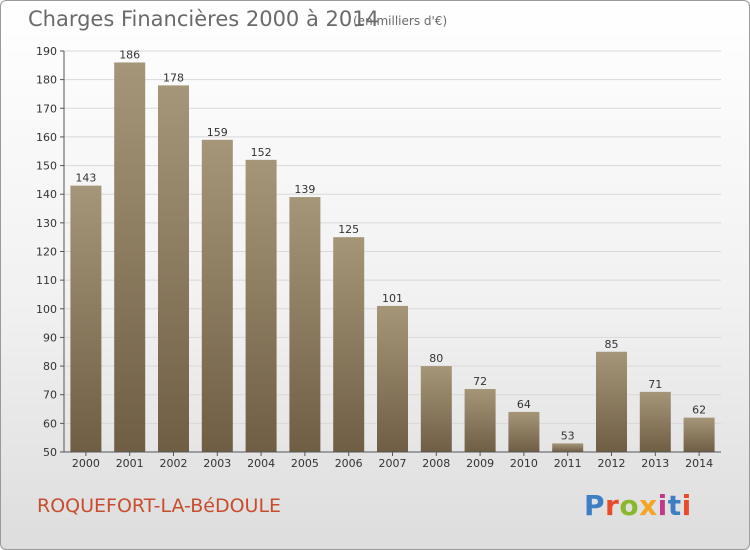 The width and height of the screenshot is (750, 550). I want to click on data-label-2007: 101, so click(392, 298).